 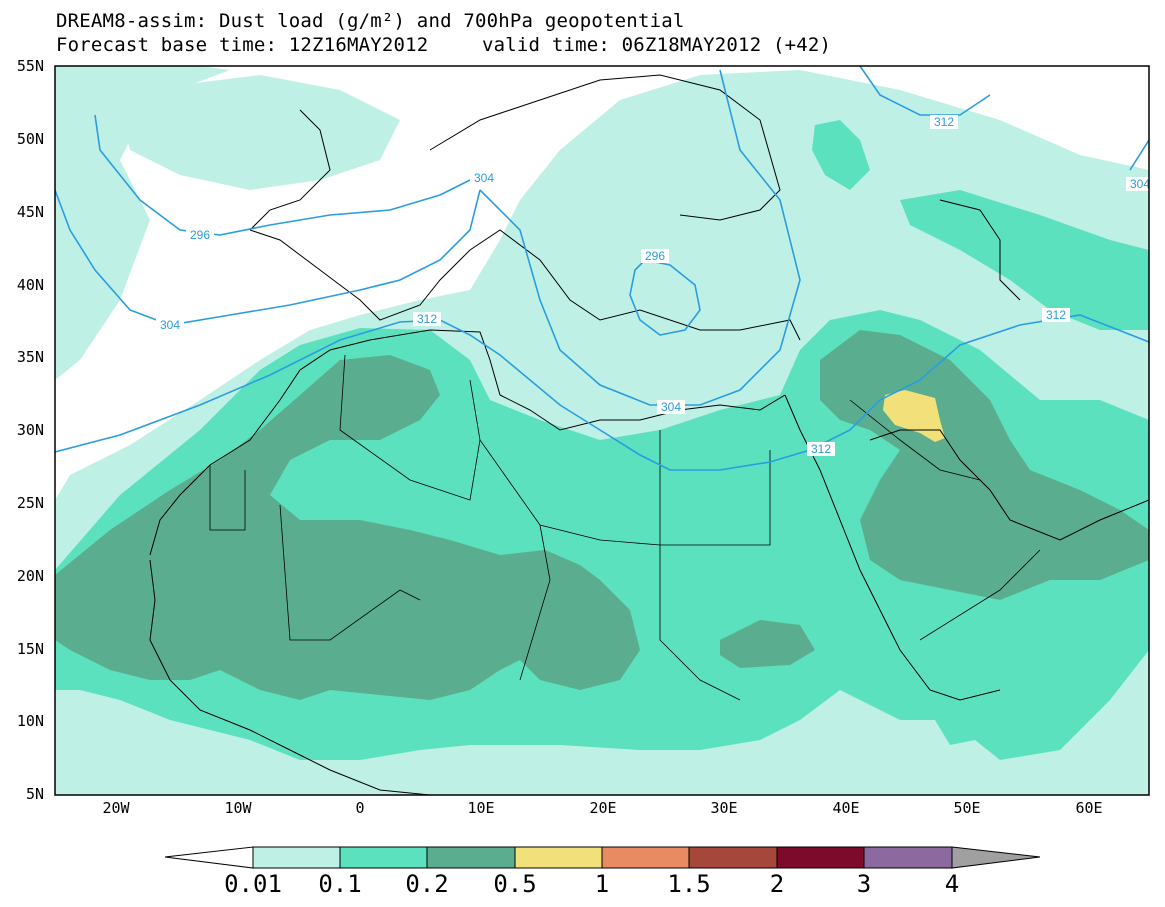 I want to click on colorbar-label: 0.5, so click(x=515, y=884).